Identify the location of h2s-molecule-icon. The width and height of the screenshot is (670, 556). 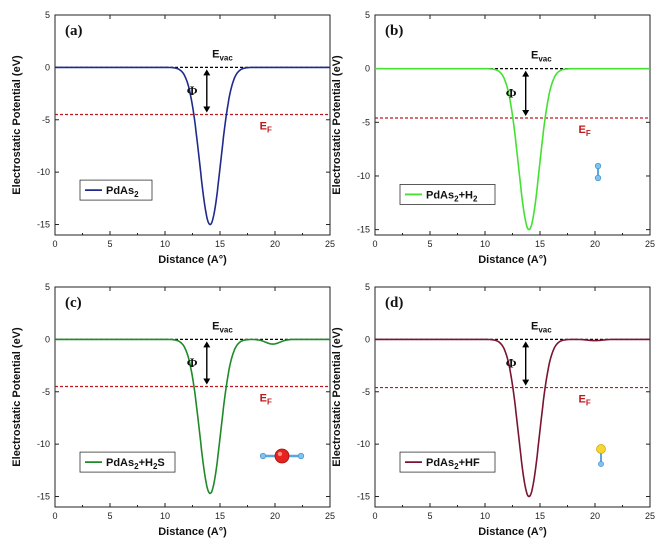
(282, 456).